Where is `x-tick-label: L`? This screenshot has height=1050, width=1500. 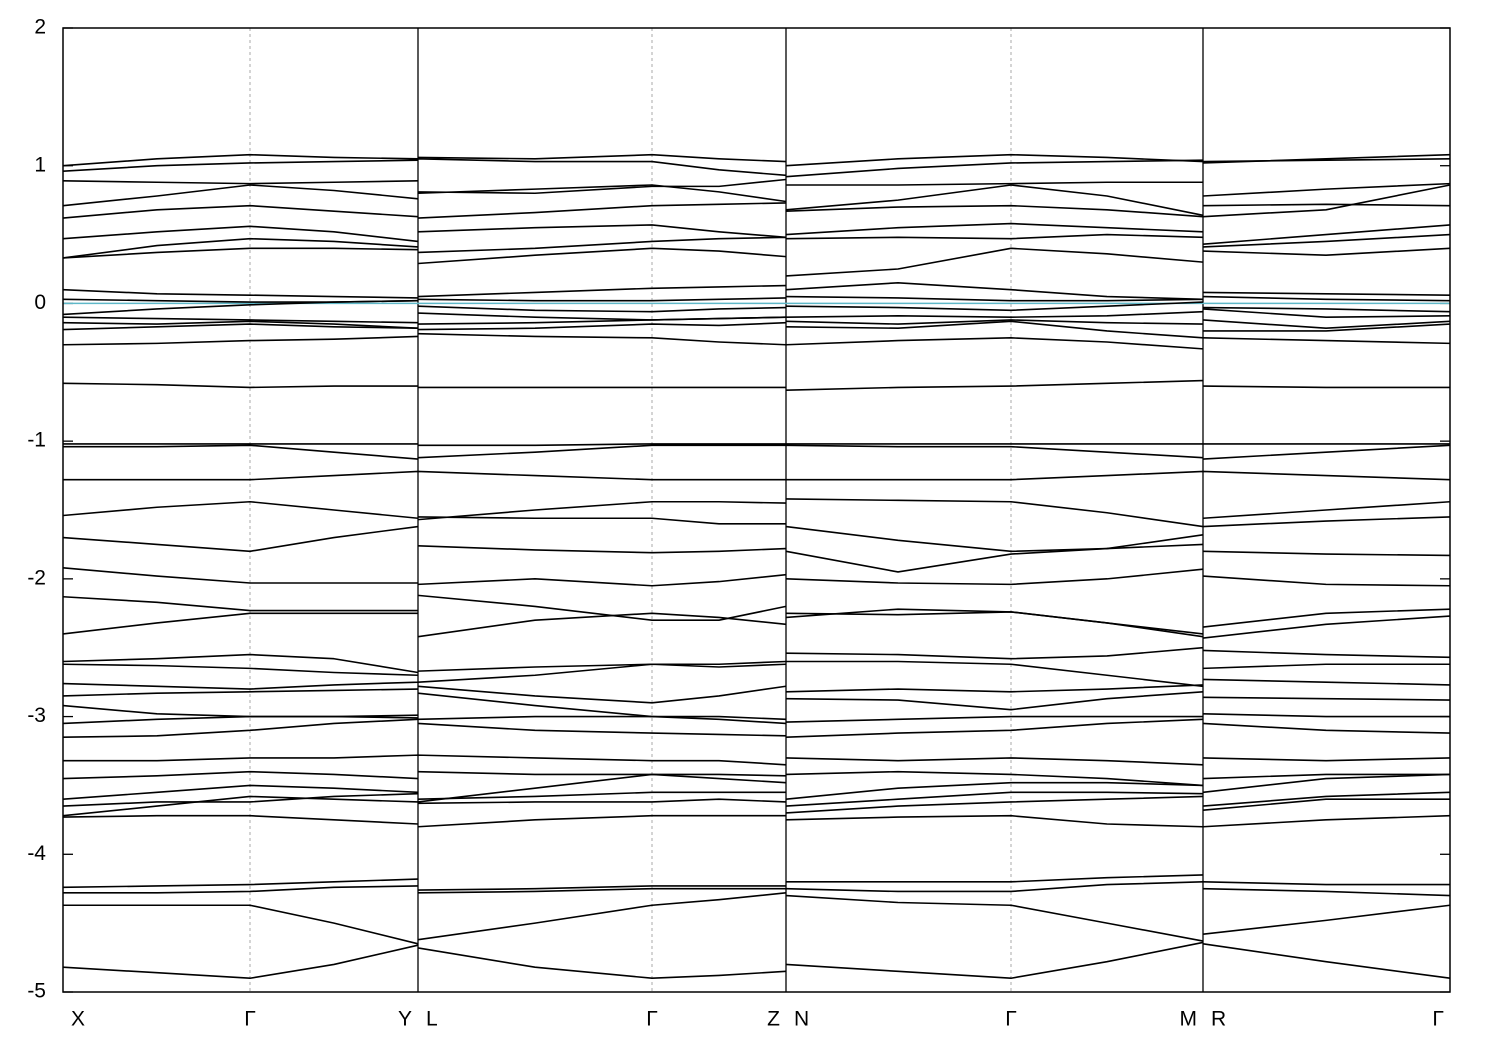 x-tick-label: L is located at coordinates (432, 1019).